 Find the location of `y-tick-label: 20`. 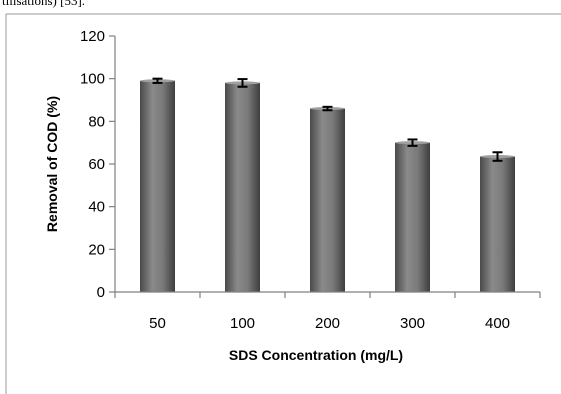

y-tick-label: 20 is located at coordinates (96, 249).